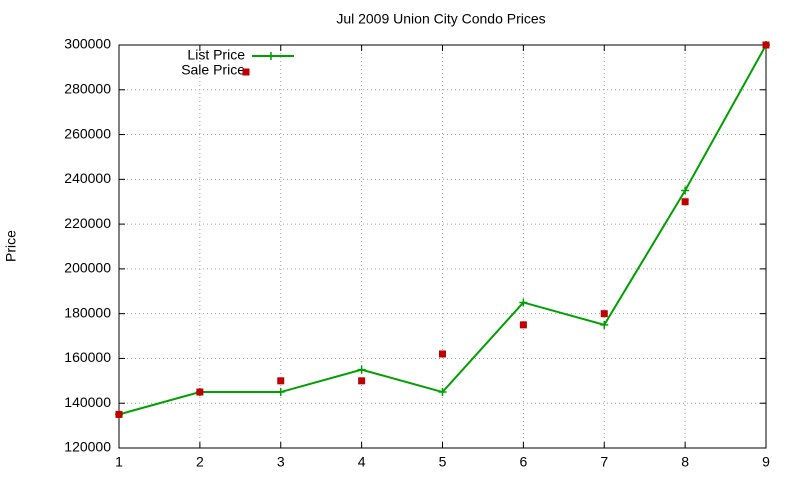  What do you see at coordinates (87, 268) in the screenshot?
I see `y-tick-label: 200000` at bounding box center [87, 268].